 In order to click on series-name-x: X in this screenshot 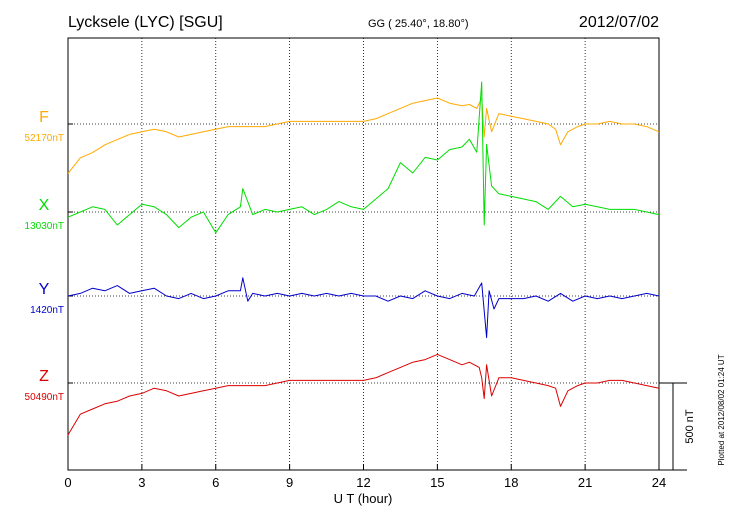, I will do `click(44, 205)`.